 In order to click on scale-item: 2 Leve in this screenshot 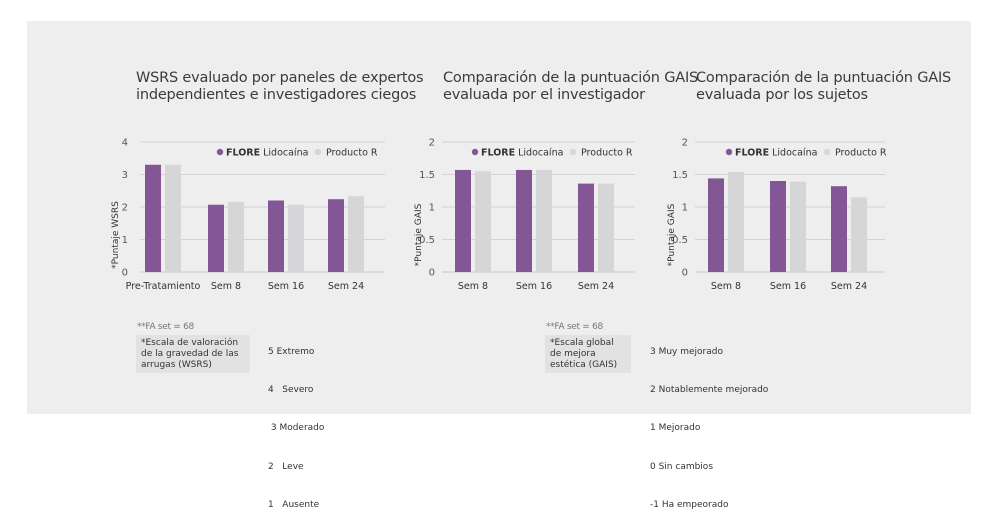, I will do `click(286, 466)`.